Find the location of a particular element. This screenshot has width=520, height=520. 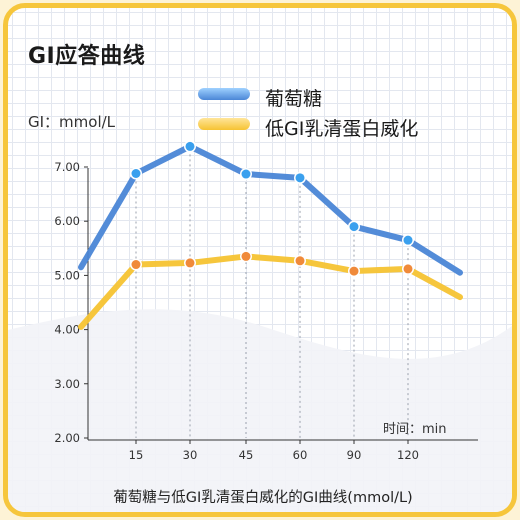

legend-swatch-wafer is located at coordinates (224, 124).